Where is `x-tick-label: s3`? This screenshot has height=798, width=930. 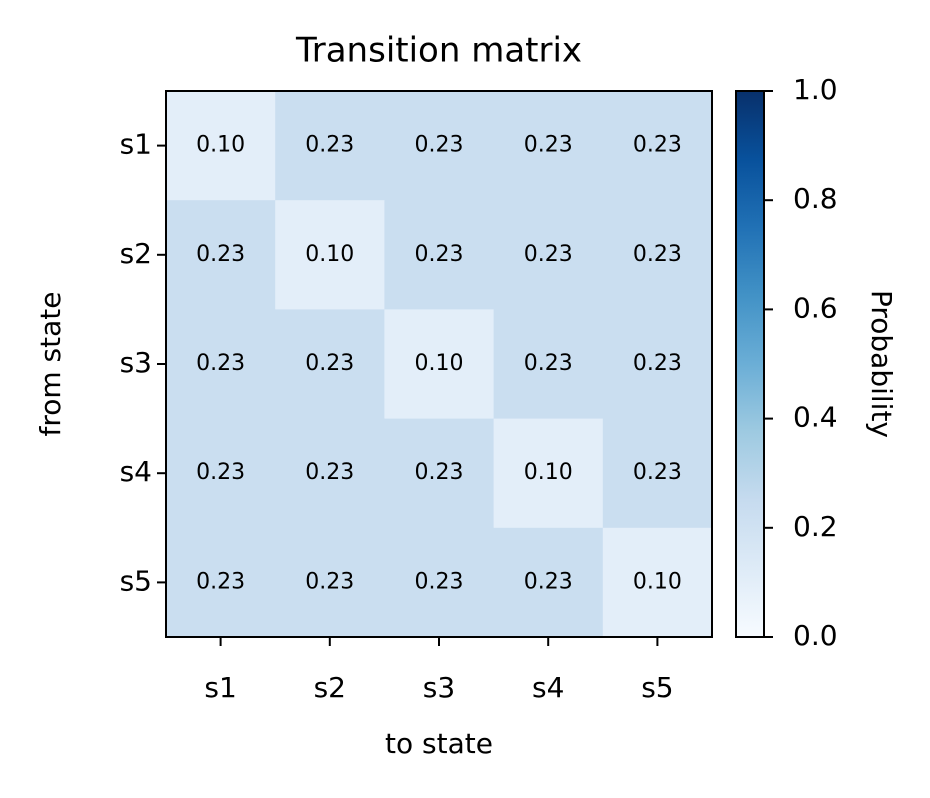 x-tick-label: s3 is located at coordinates (439, 687).